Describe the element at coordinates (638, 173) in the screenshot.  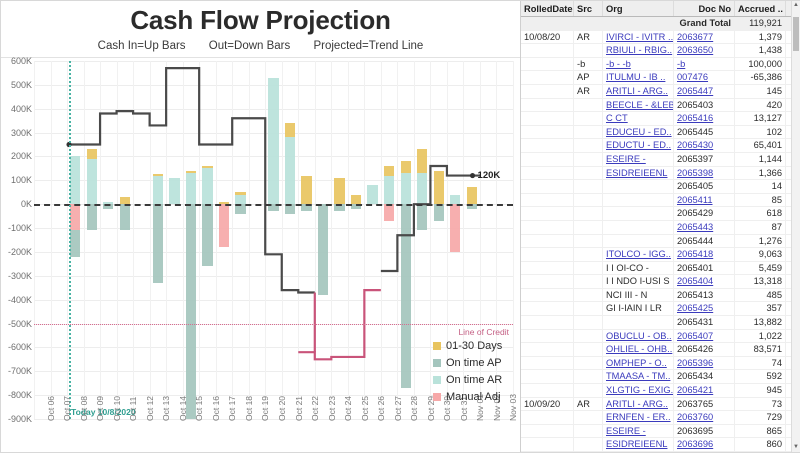
I see `cell-org: ESIDREIEENL` at that location.